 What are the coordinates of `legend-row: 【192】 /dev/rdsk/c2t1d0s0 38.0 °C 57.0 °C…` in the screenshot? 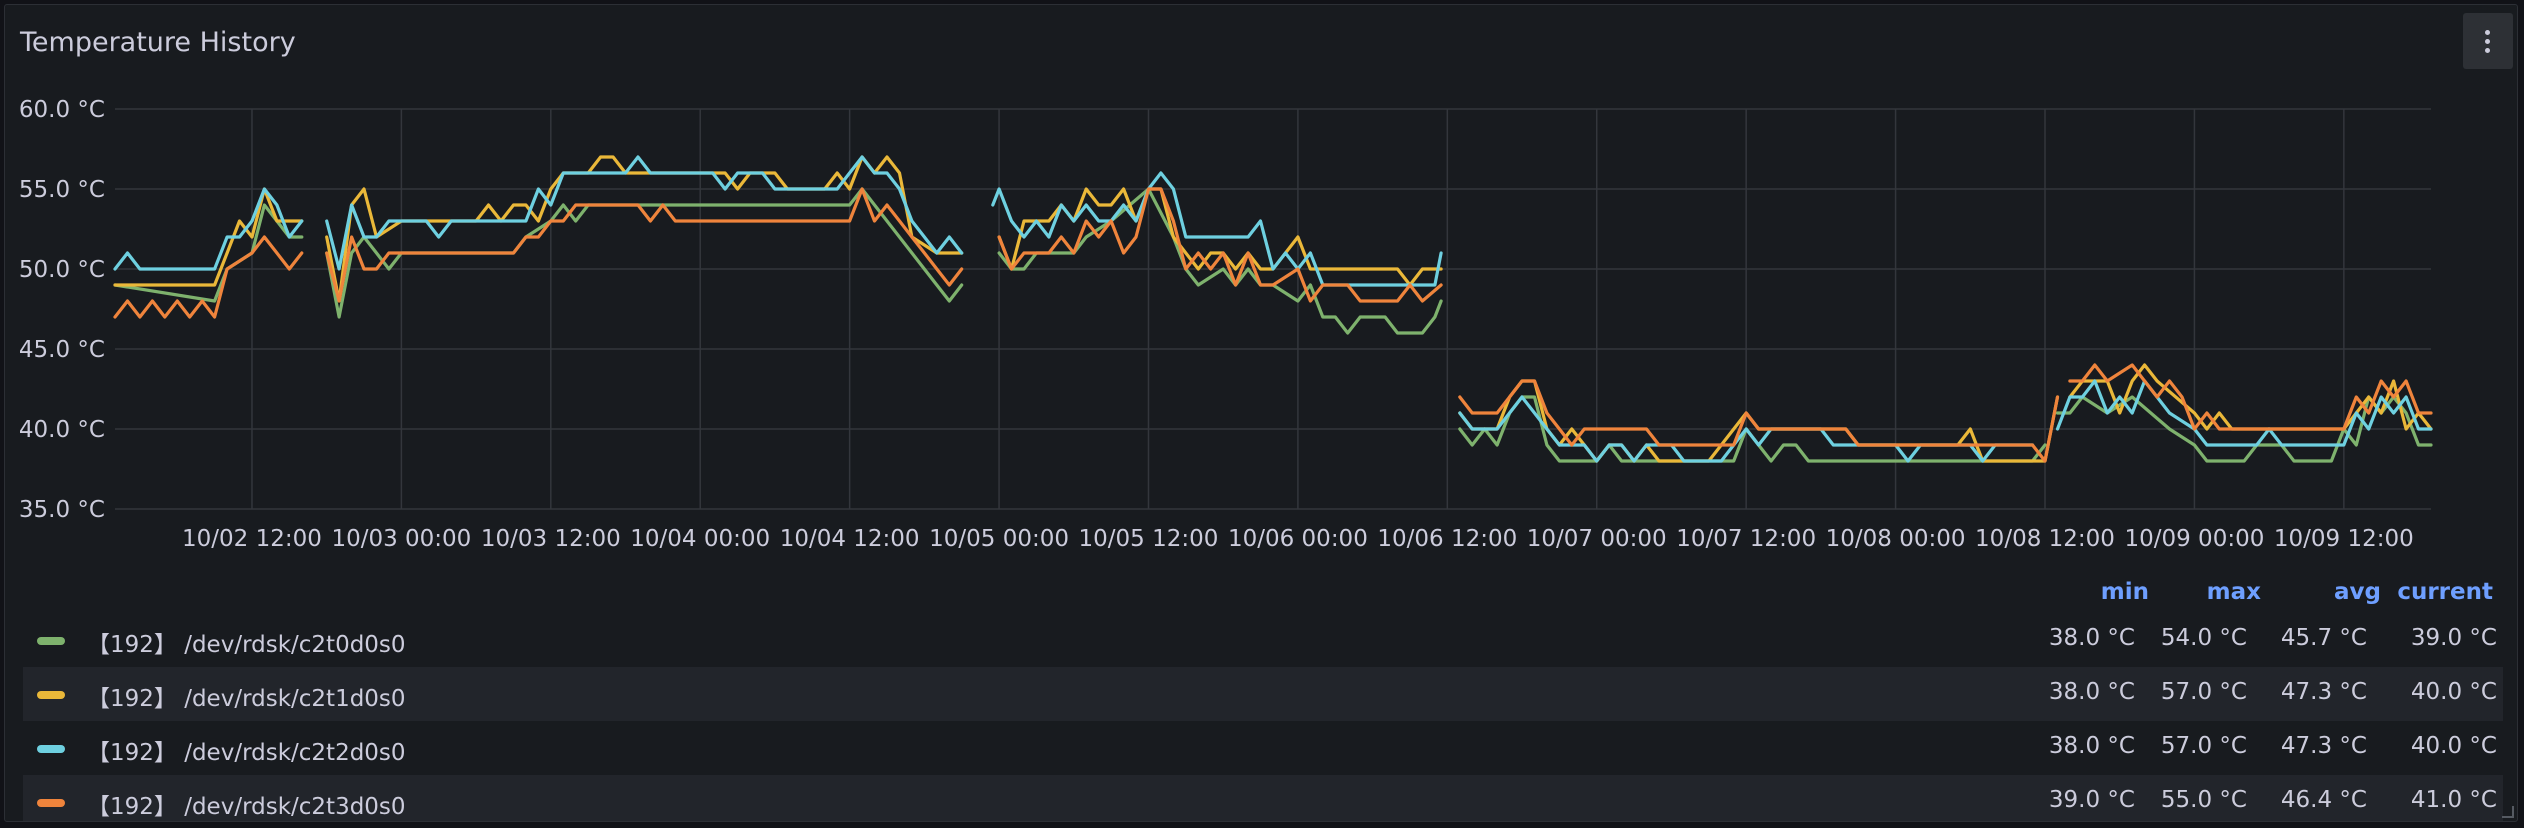 It's located at (1263, 694).